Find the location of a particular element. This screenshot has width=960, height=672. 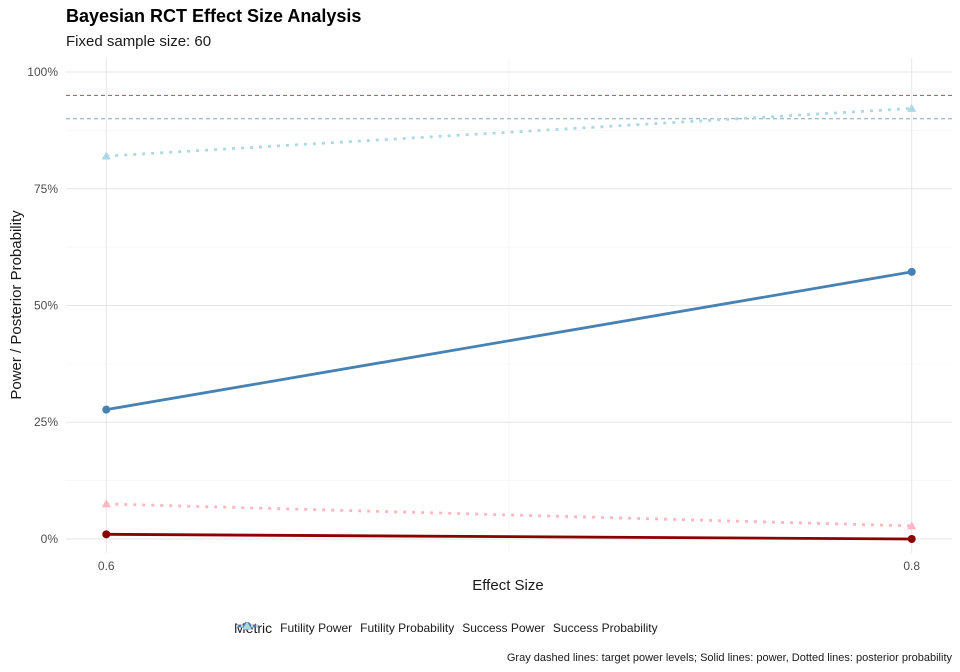

y-tick-label: 25% is located at coordinates (46, 422).